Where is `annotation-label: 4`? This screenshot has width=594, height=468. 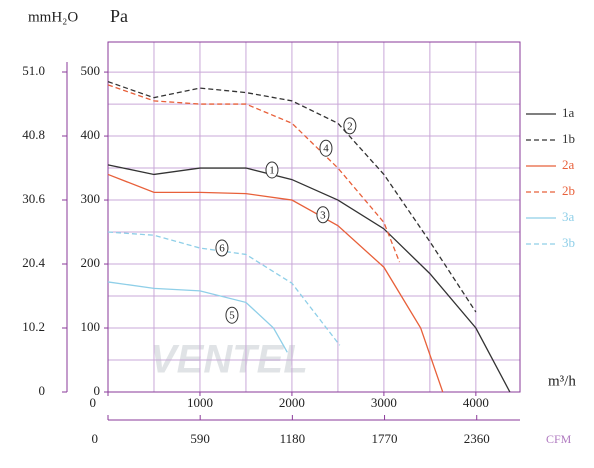
annotation-label: 4 is located at coordinates (326, 149).